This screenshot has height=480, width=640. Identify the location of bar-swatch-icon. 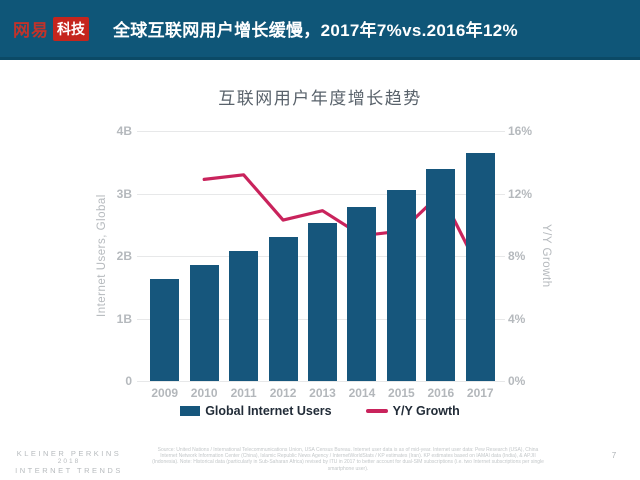
(190, 411).